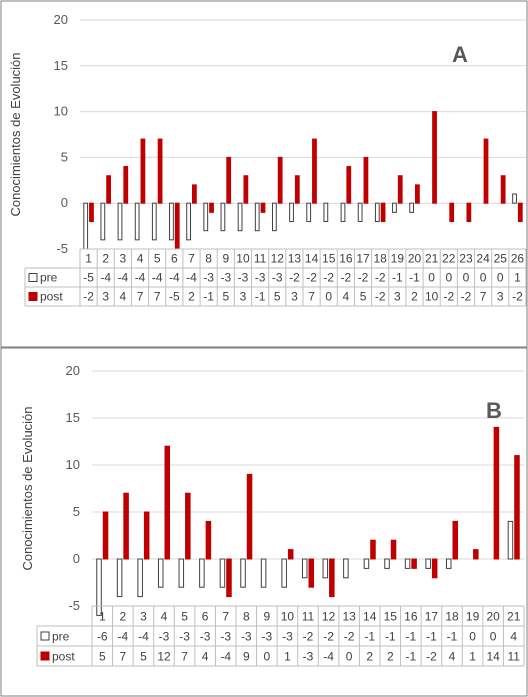 The width and height of the screenshot is (528, 697). I want to click on category-label: 4, so click(164, 616).